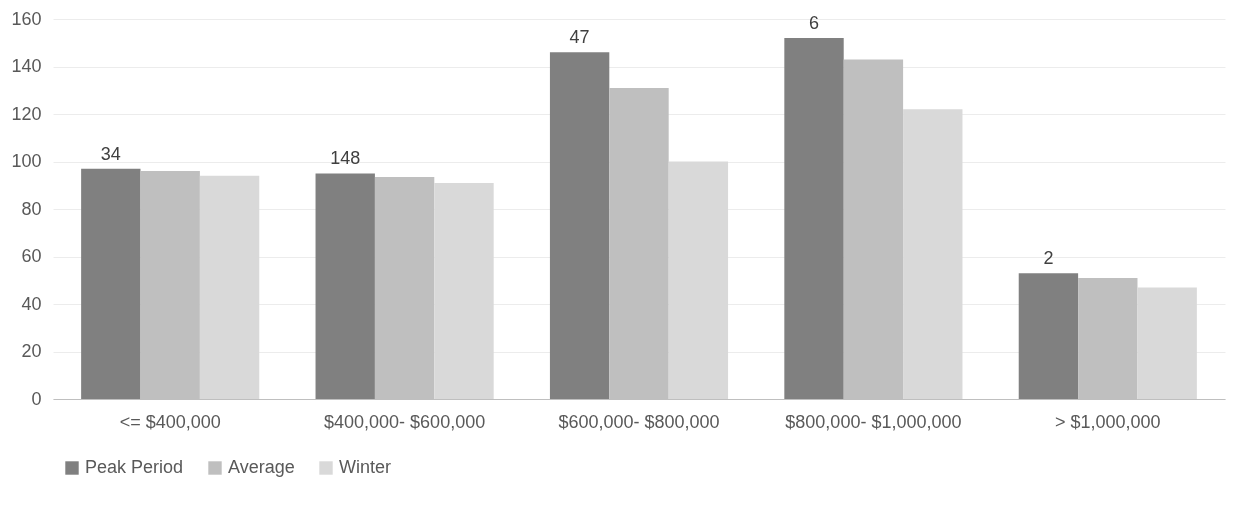  Describe the element at coordinates (26, 18) in the screenshot. I see `y-tick-label: 160` at that location.